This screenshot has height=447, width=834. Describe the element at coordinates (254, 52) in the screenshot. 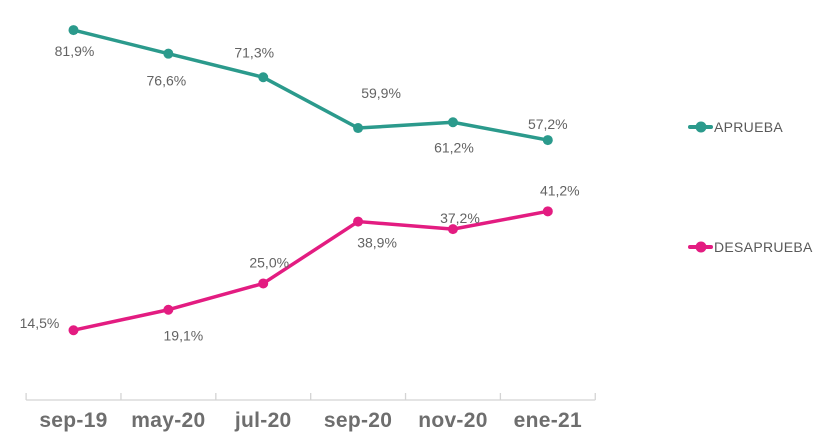

I see `aprueba-data-label-jul-20: 71,3%` at that location.